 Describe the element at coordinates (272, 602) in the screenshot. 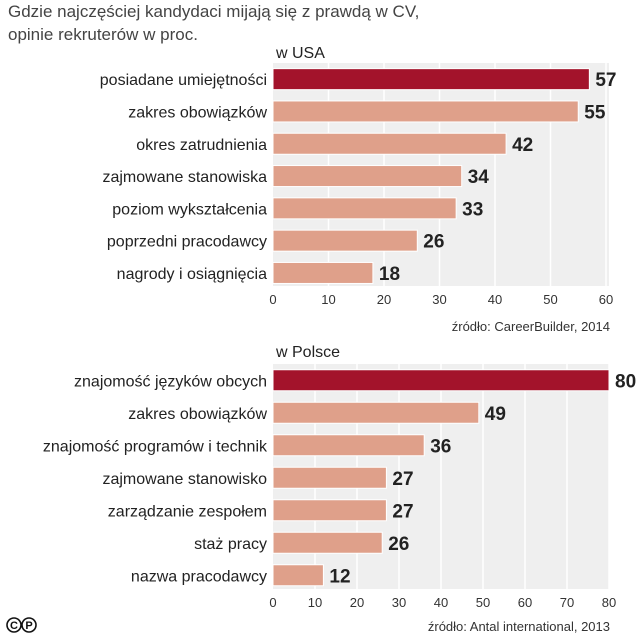

I see `pl-tick-label: 0` at that location.